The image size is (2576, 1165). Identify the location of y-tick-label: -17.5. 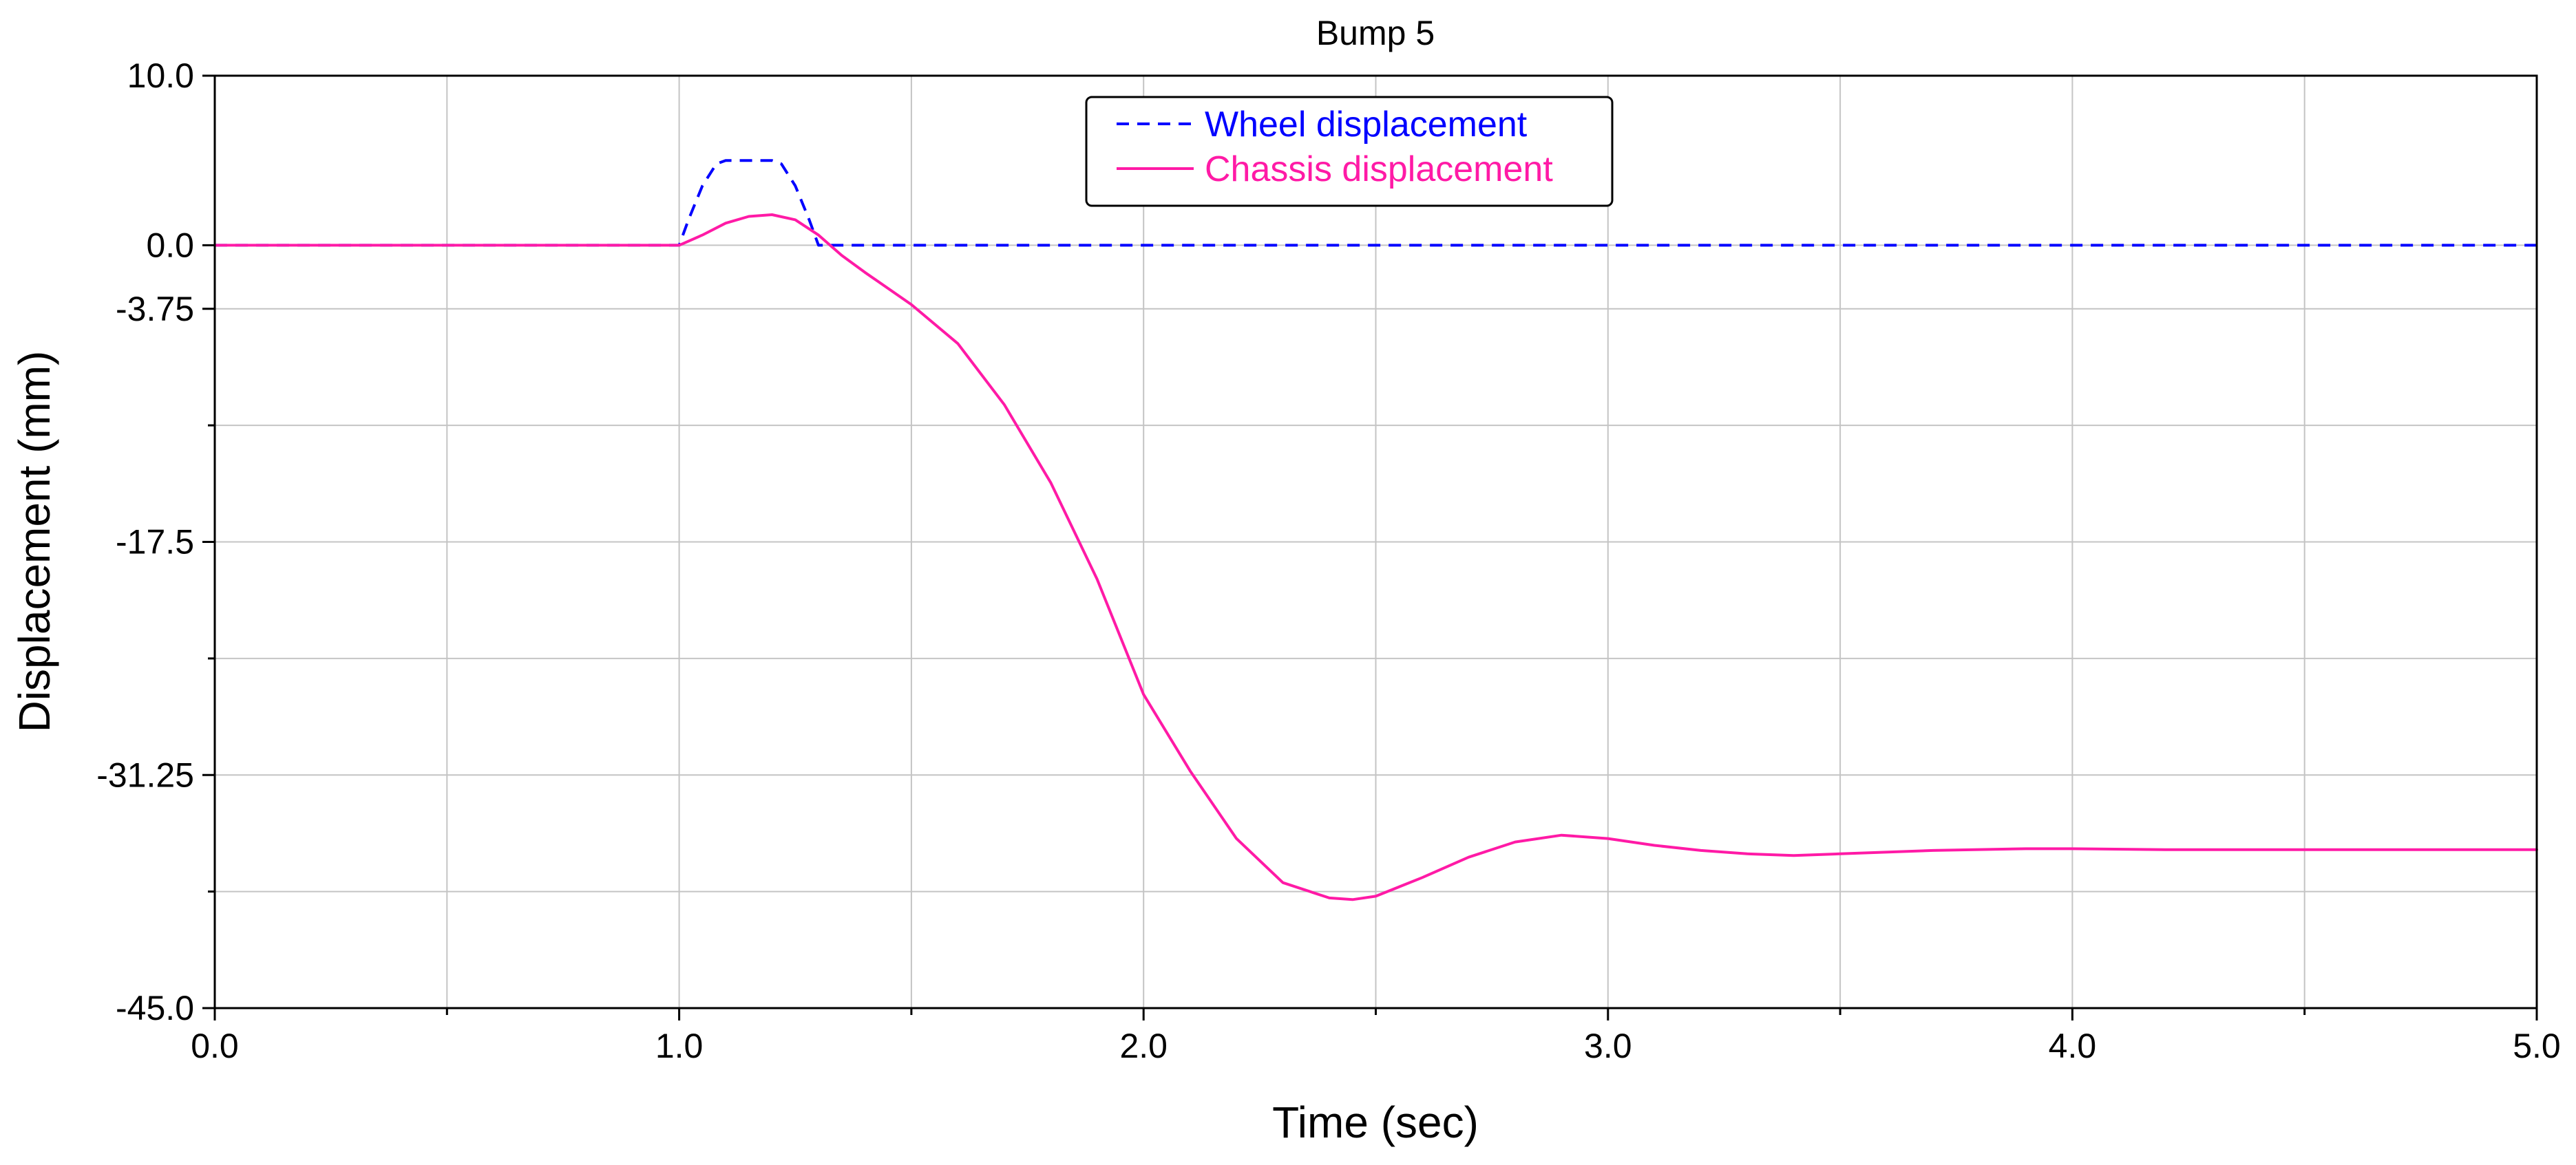
(155, 542).